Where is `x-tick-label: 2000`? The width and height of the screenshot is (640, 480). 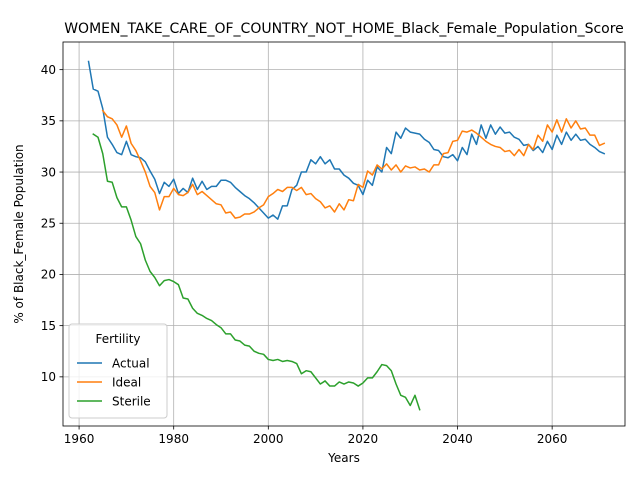
x-tick-label: 2000 is located at coordinates (268, 439).